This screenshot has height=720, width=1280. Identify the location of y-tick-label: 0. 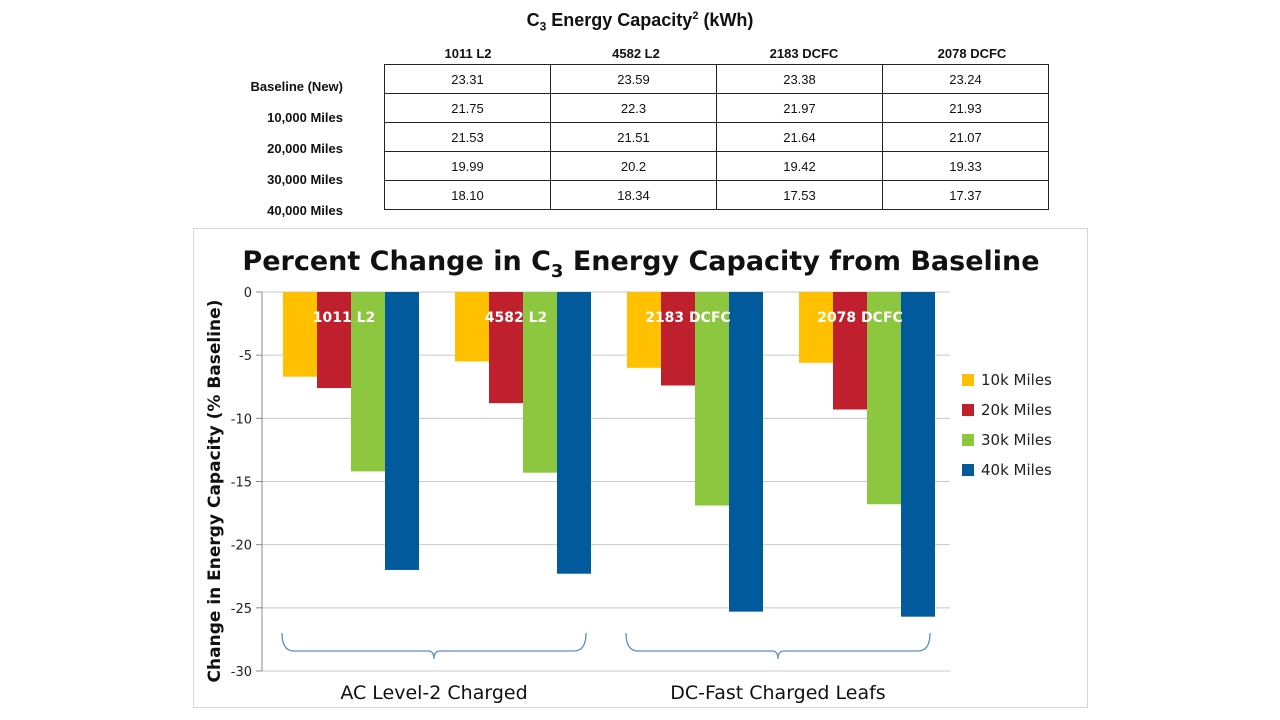
(248, 293).